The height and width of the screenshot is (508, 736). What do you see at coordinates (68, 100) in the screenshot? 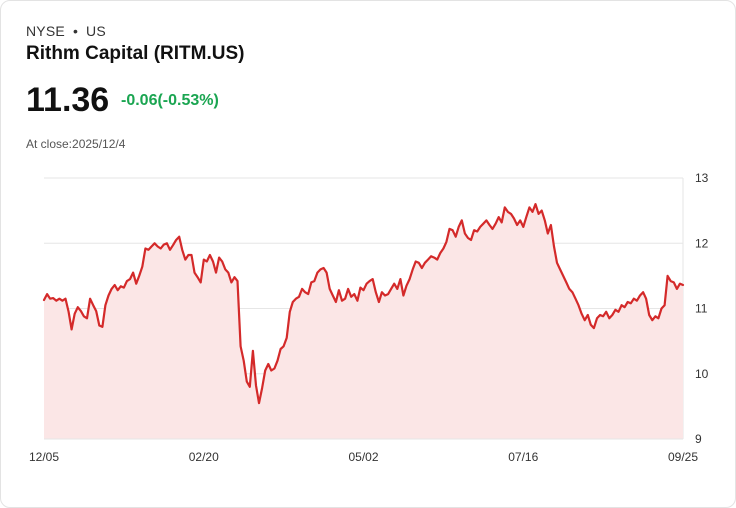
I see `stock-price: 11.36` at bounding box center [68, 100].